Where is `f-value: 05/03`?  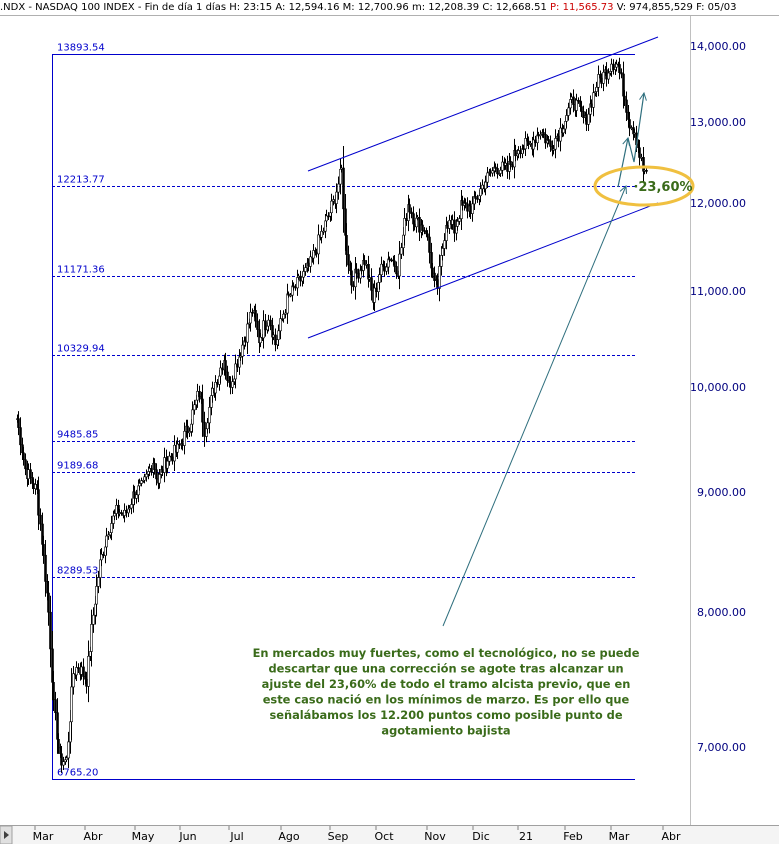 f-value: 05/03 is located at coordinates (722, 7).